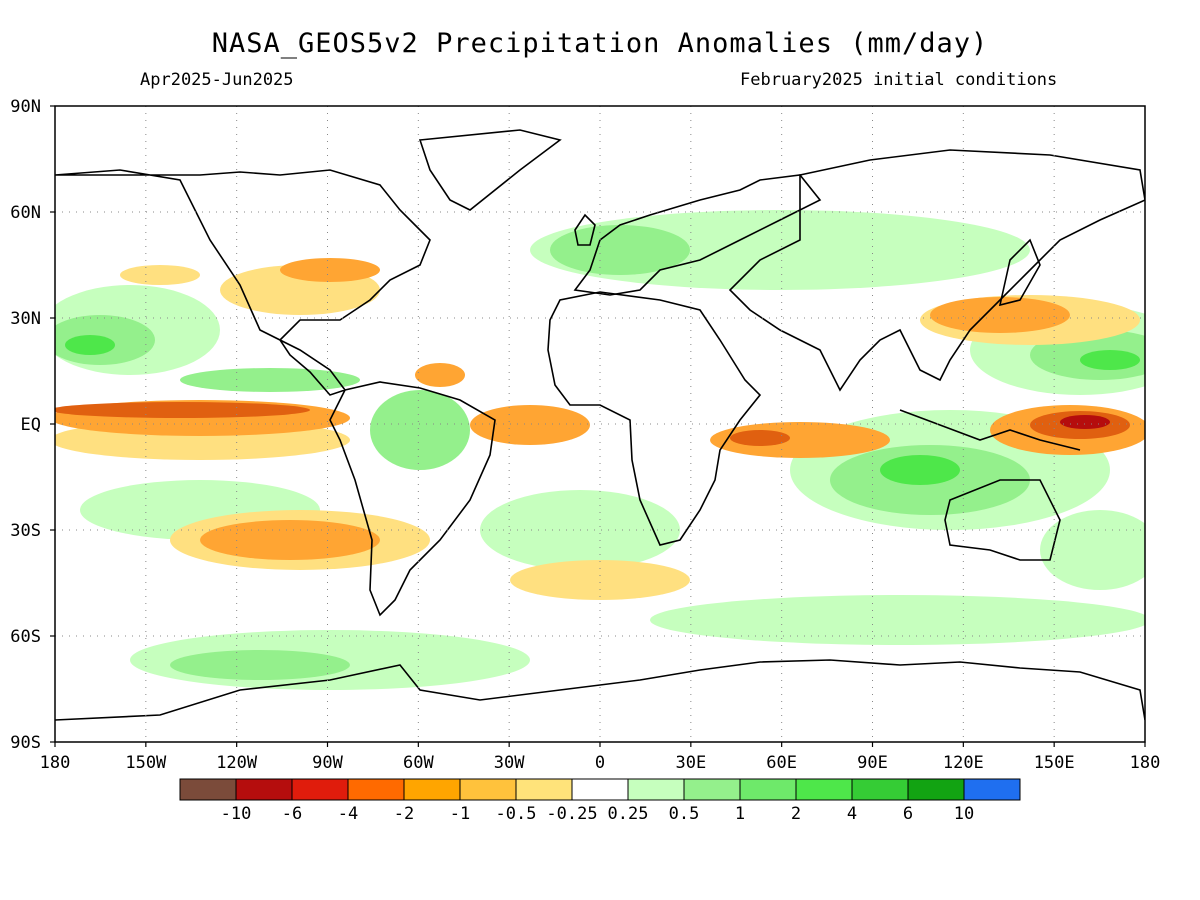 This screenshot has width=1200, height=900. I want to click on colorbar-label: -6, so click(292, 814).